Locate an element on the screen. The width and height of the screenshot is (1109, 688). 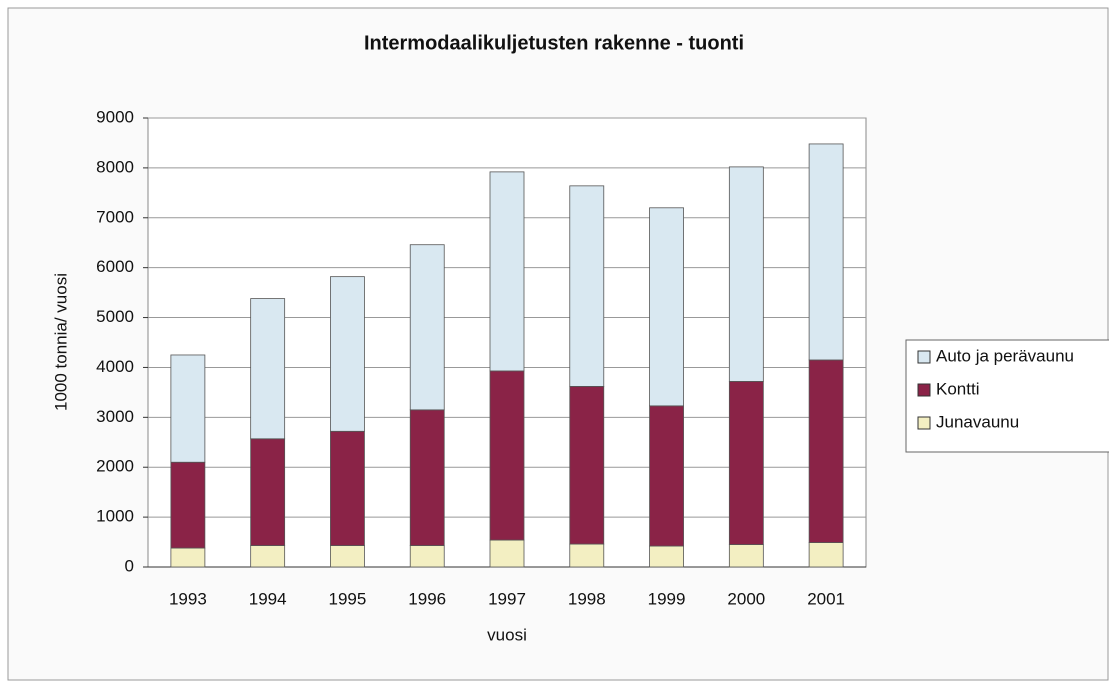
y-tick-label: 3000 is located at coordinates (115, 416).